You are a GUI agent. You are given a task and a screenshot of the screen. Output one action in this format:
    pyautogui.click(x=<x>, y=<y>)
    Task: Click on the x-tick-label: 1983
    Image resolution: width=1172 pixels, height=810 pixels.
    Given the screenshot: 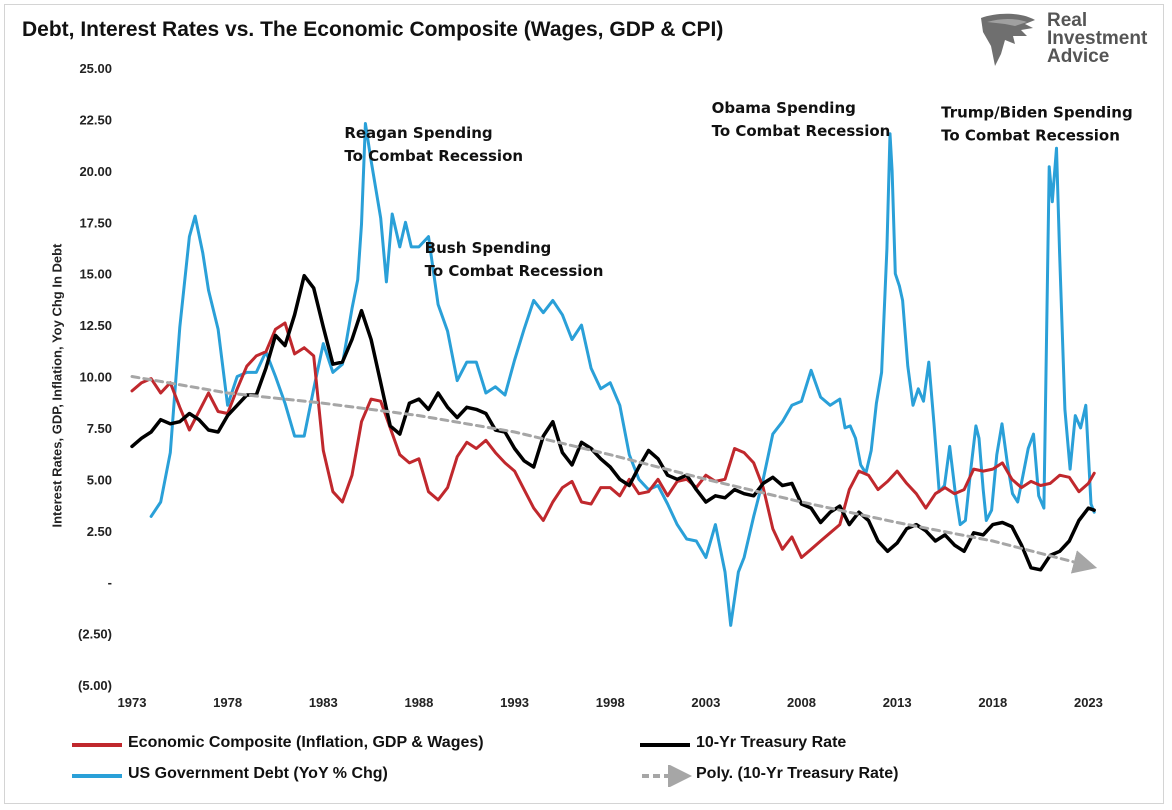 What is the action you would take?
    pyautogui.click(x=323, y=702)
    